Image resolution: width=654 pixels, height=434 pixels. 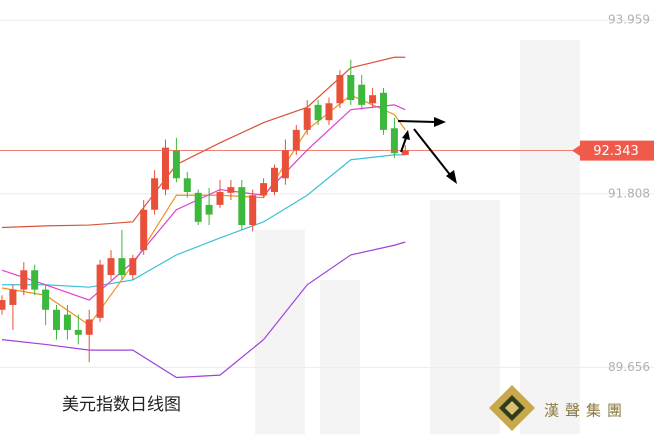 What do you see at coordinates (629, 367) in the screenshot?
I see `y-tick-label: 89.656` at bounding box center [629, 367].